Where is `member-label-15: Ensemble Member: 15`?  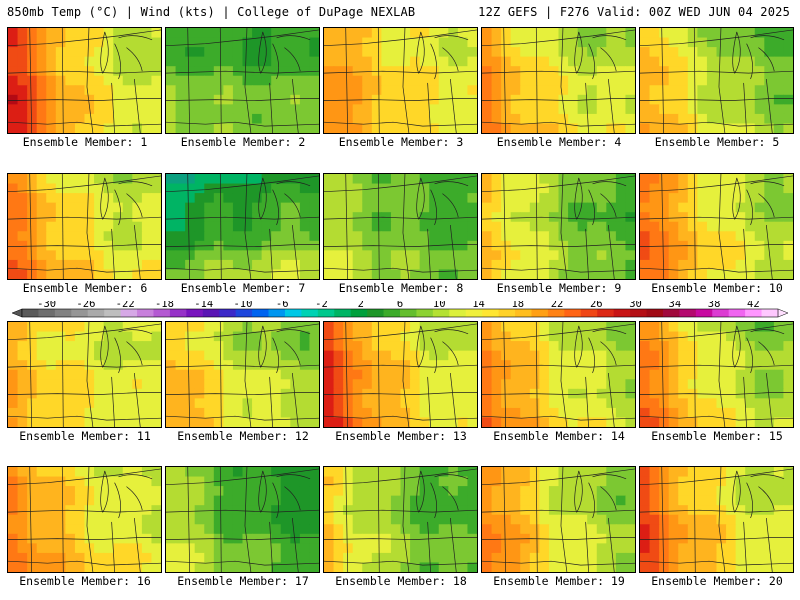
member-label-15: Ensemble Member: 15 is located at coordinates (717, 436).